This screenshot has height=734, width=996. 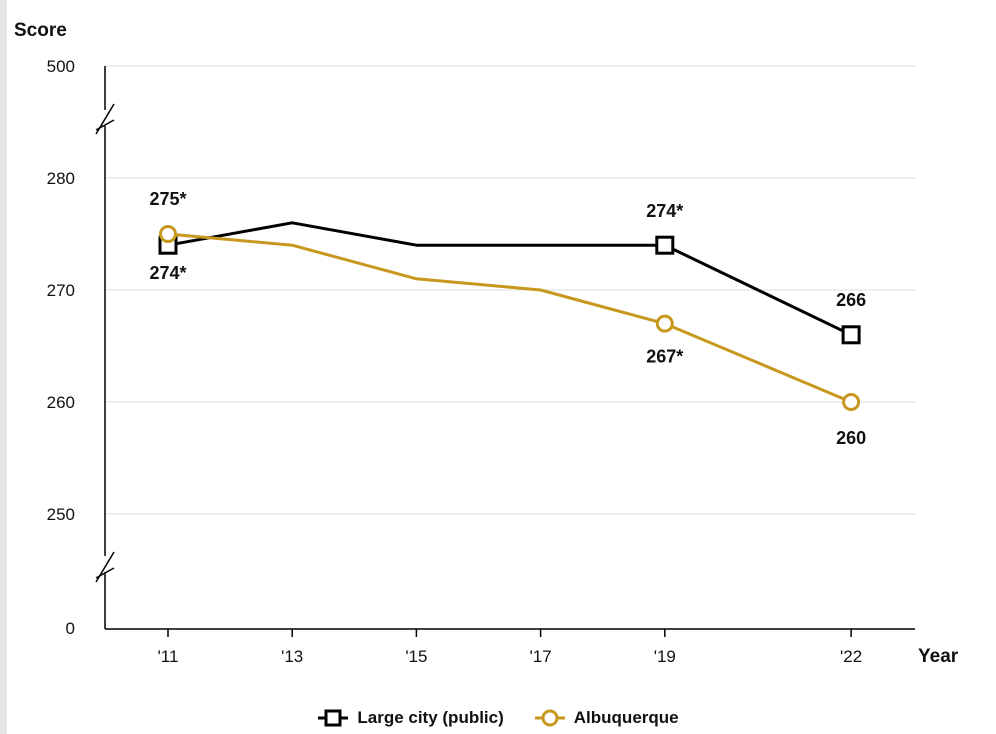 I want to click on legend-label-large-city: Large city (public), so click(x=430, y=717).